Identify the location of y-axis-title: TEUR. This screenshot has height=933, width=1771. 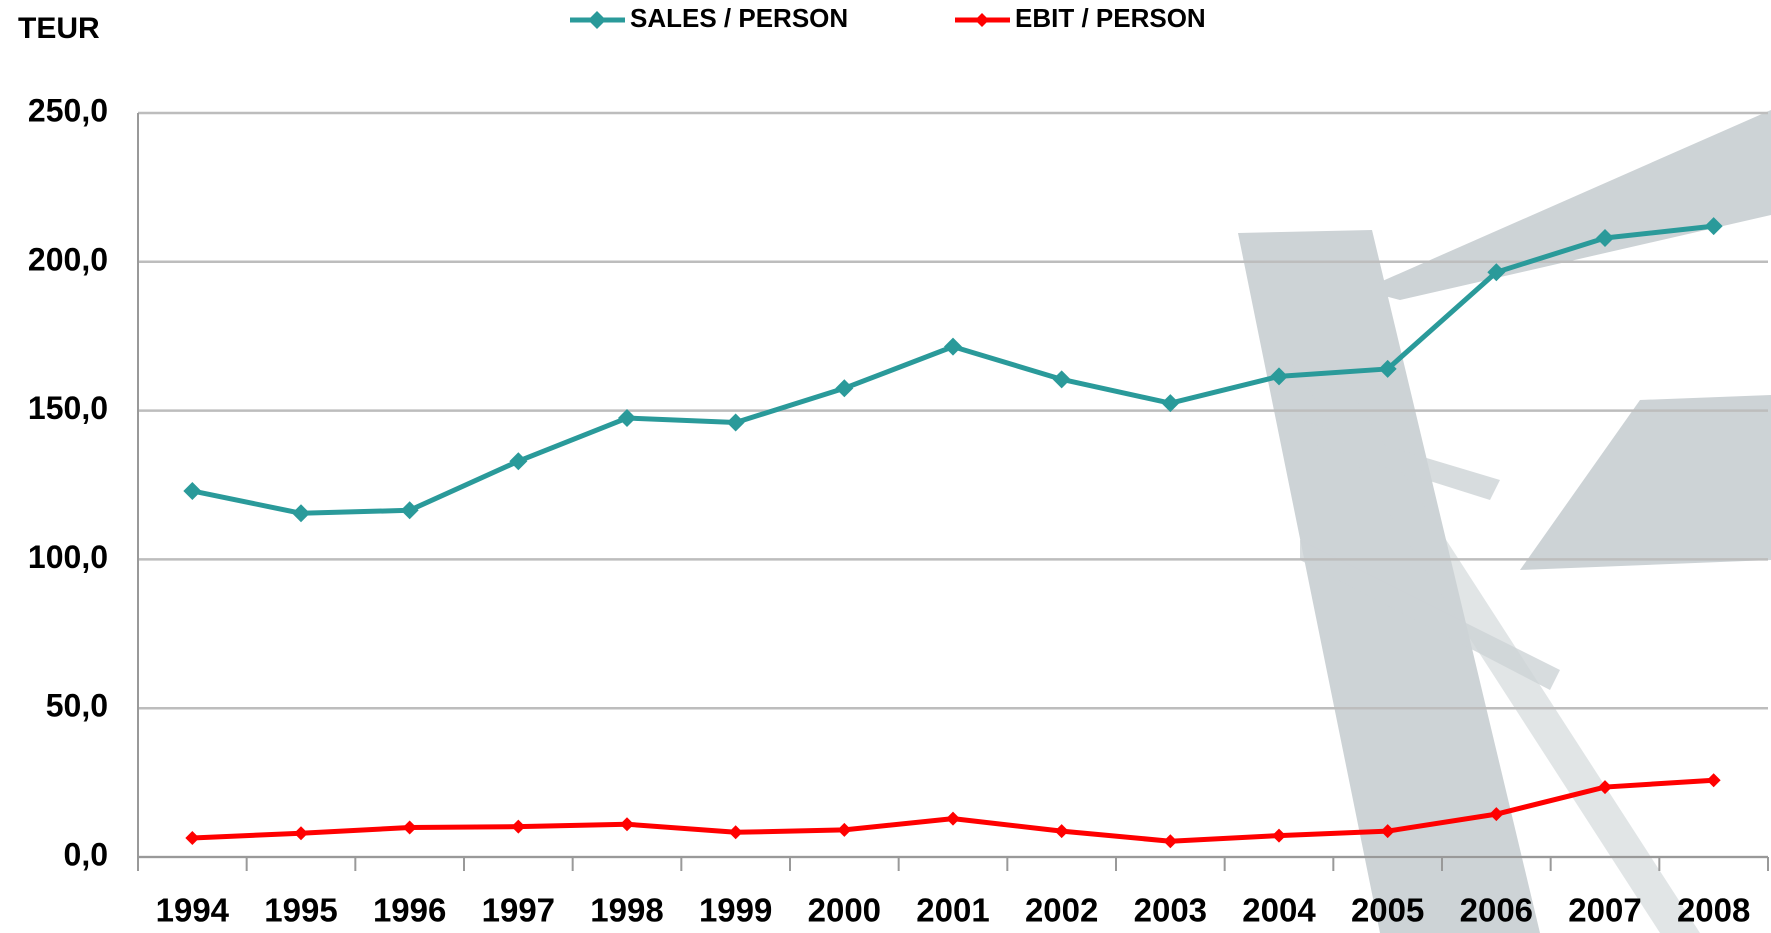
(59, 28).